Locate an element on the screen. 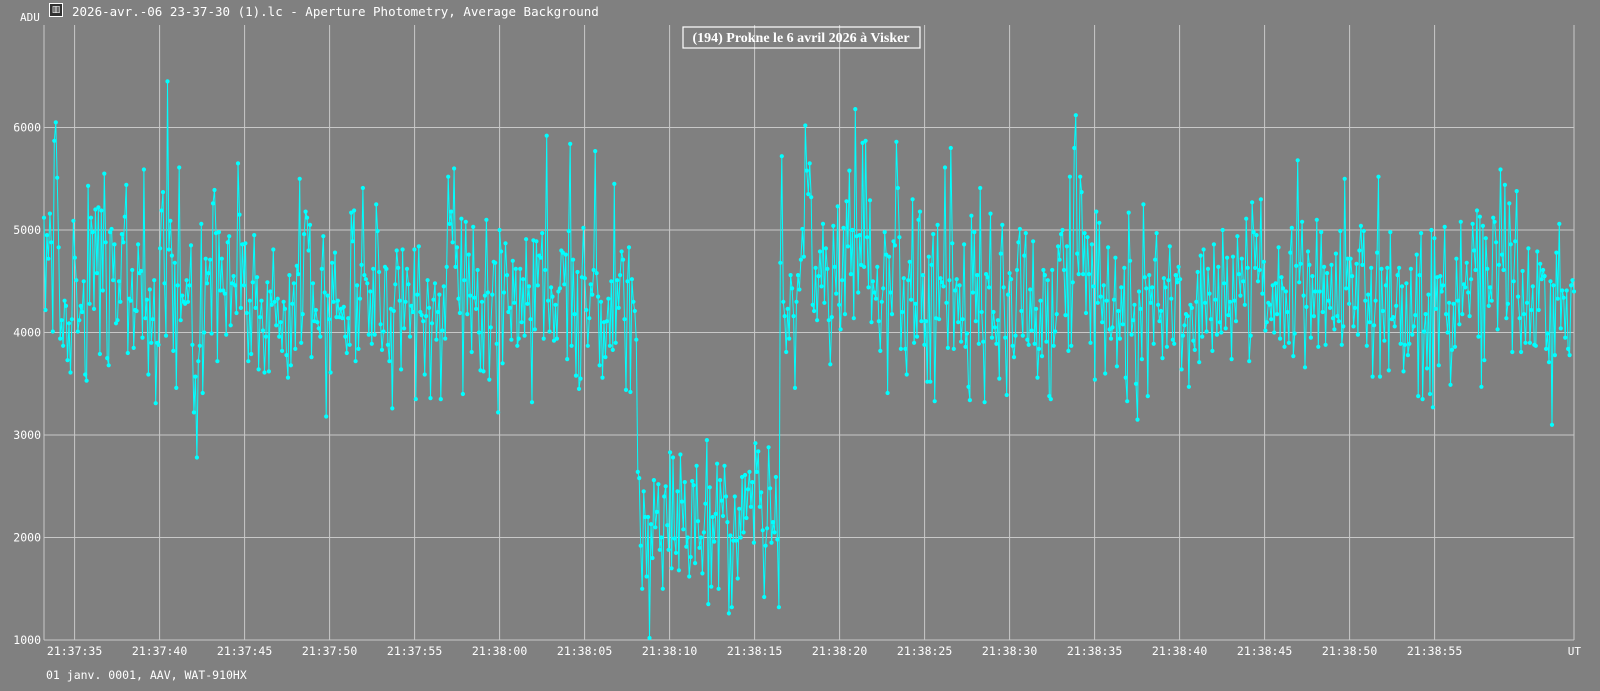 This screenshot has height=691, width=1600. chart-title: (194) Prokne le 6 avril 2026 à Visker is located at coordinates (800, 38).